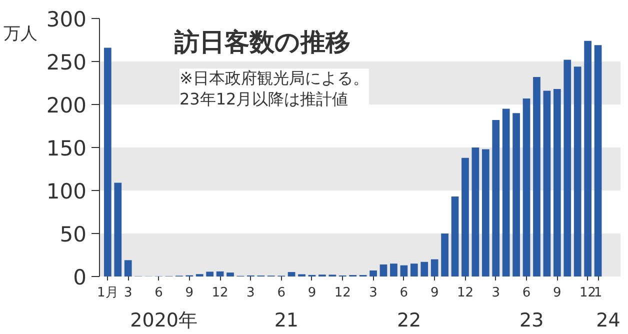  What do you see at coordinates (409, 321) in the screenshot?
I see `text: 22` at bounding box center [409, 321].